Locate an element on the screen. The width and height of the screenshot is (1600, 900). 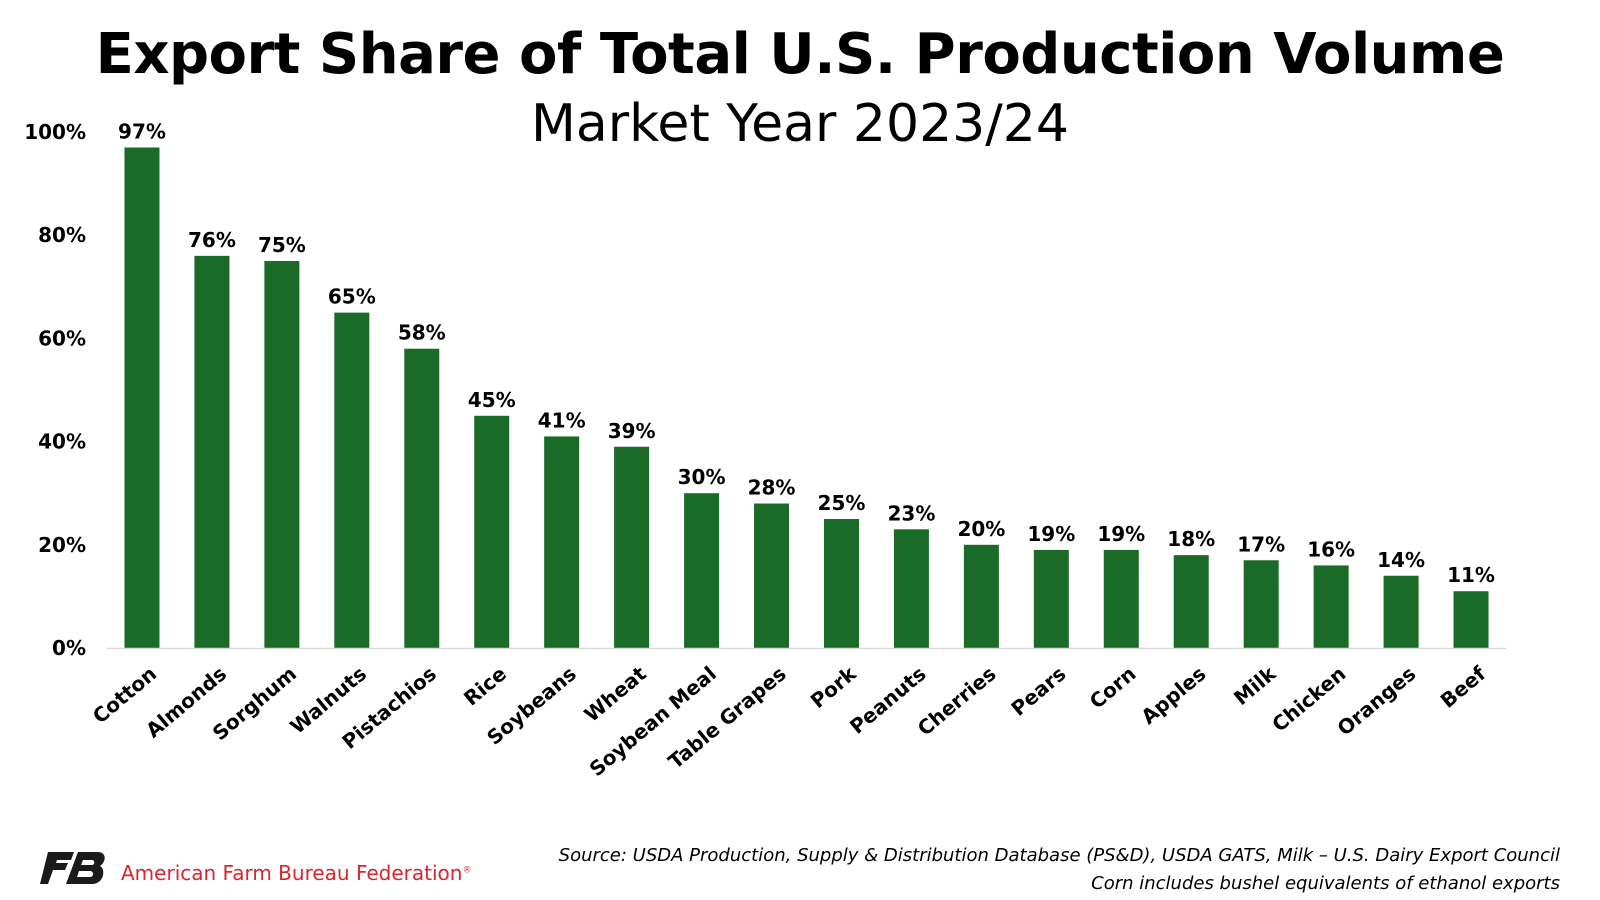
data-label: 39% is located at coordinates (632, 431).